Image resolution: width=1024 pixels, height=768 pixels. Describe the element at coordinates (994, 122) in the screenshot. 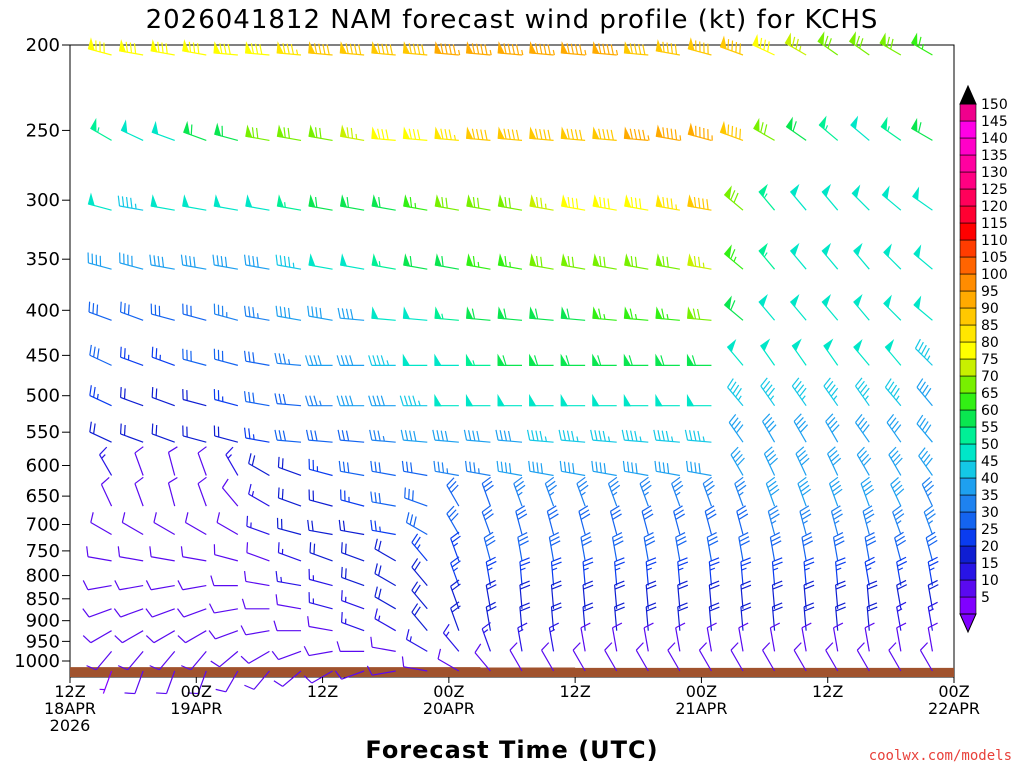

I see `colorbar-label: 145` at that location.